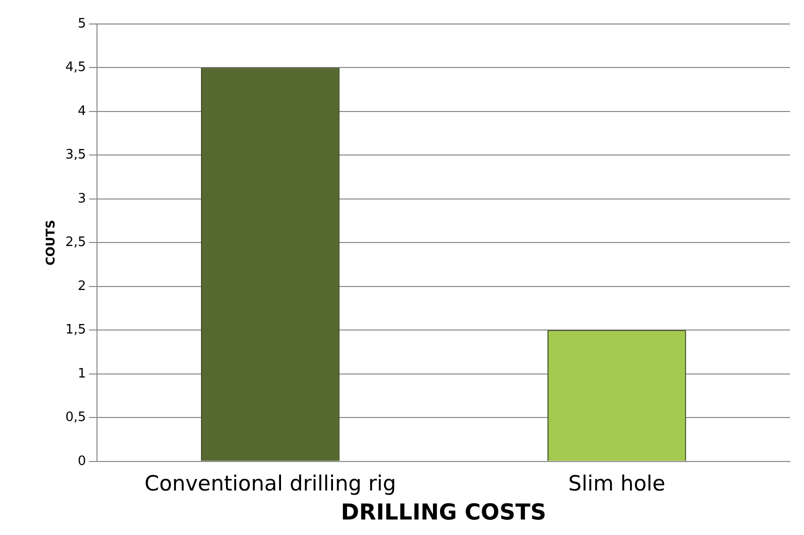 This screenshot has height=535, width=804. Describe the element at coordinates (82, 286) in the screenshot. I see `y-tick-label: 2` at that location.